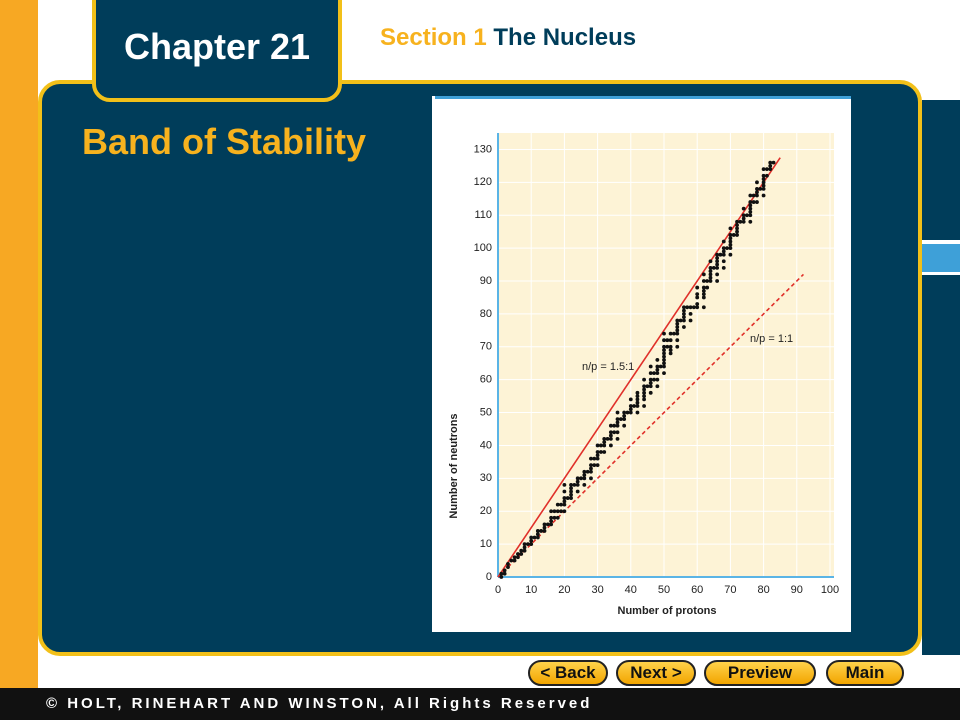  I want to click on section-title: The Nucleus, so click(565, 37).